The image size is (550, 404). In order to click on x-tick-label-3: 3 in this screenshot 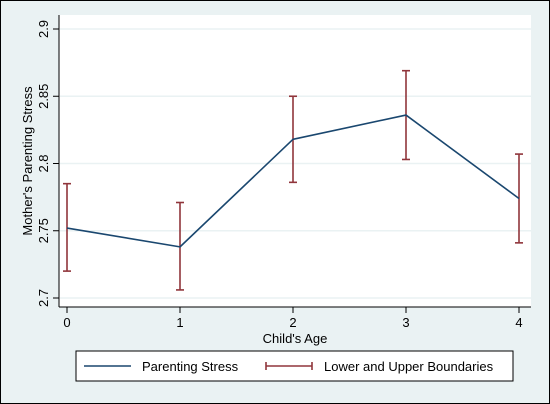, I will do `click(405, 322)`.